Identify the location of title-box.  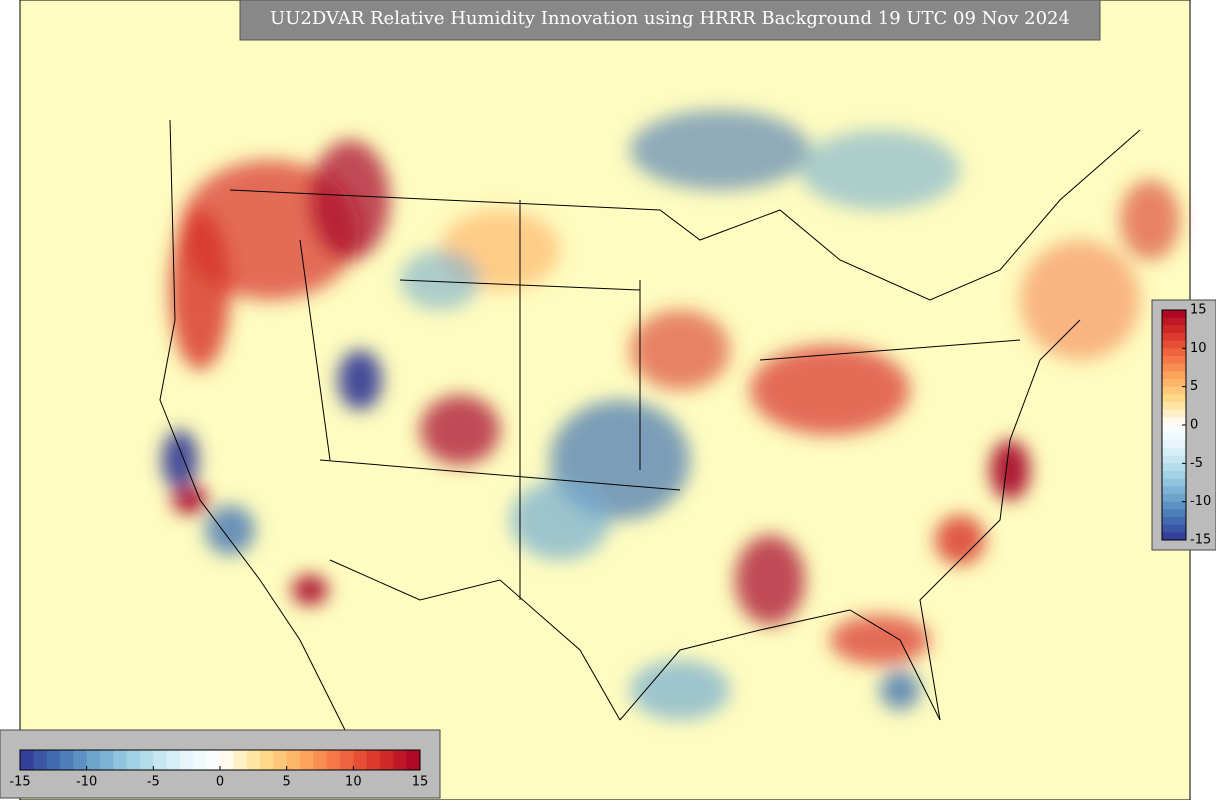
(670, 20).